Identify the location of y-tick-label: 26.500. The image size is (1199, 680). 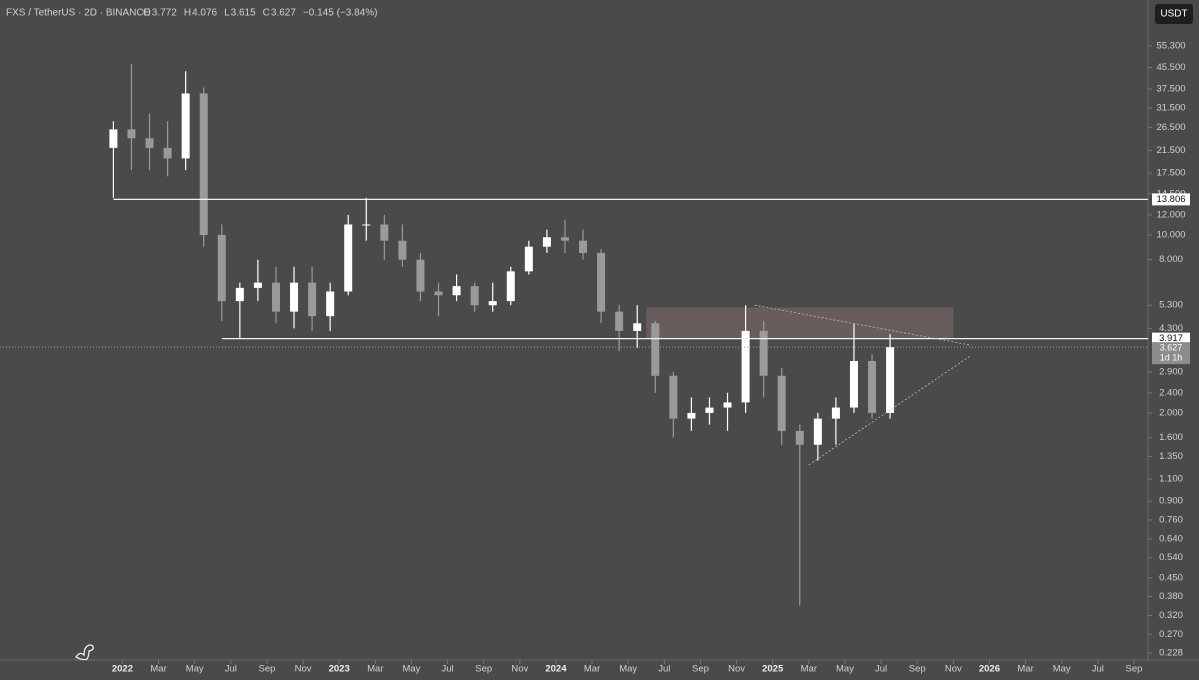
(1170, 127).